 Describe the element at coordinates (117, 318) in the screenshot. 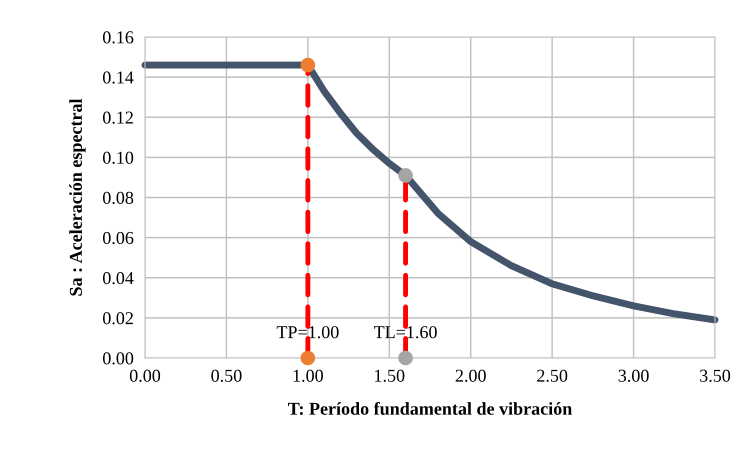

I see `y-tick-label: 0.02` at that location.